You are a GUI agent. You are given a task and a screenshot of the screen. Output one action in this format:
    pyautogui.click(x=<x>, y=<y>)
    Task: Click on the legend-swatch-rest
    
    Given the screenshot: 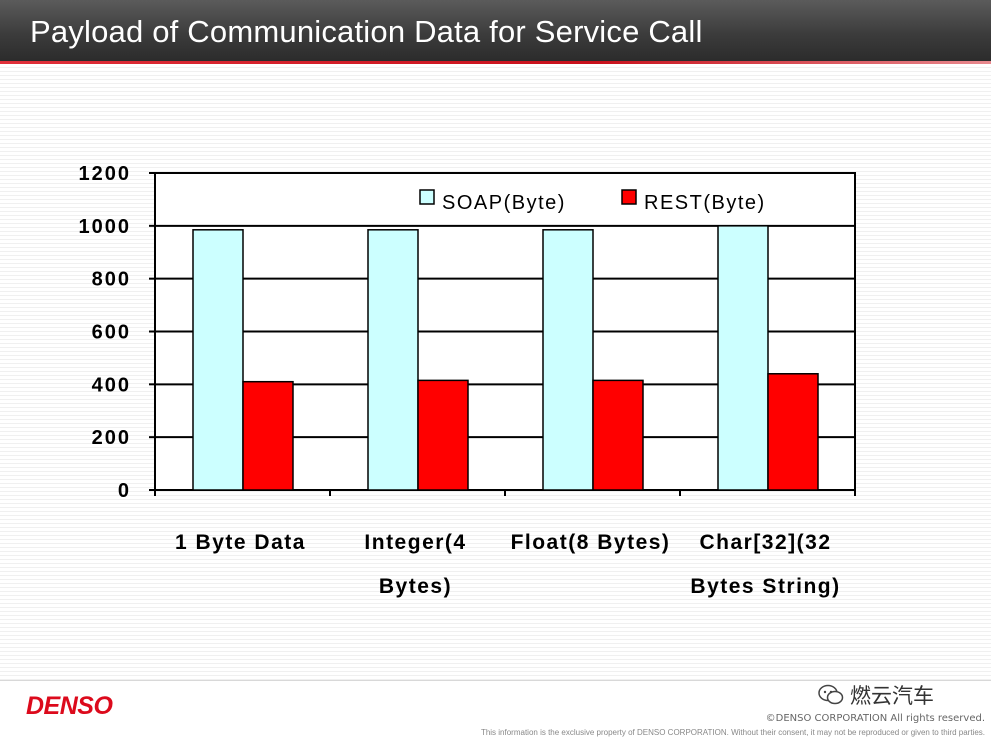 What is the action you would take?
    pyautogui.click(x=629, y=197)
    